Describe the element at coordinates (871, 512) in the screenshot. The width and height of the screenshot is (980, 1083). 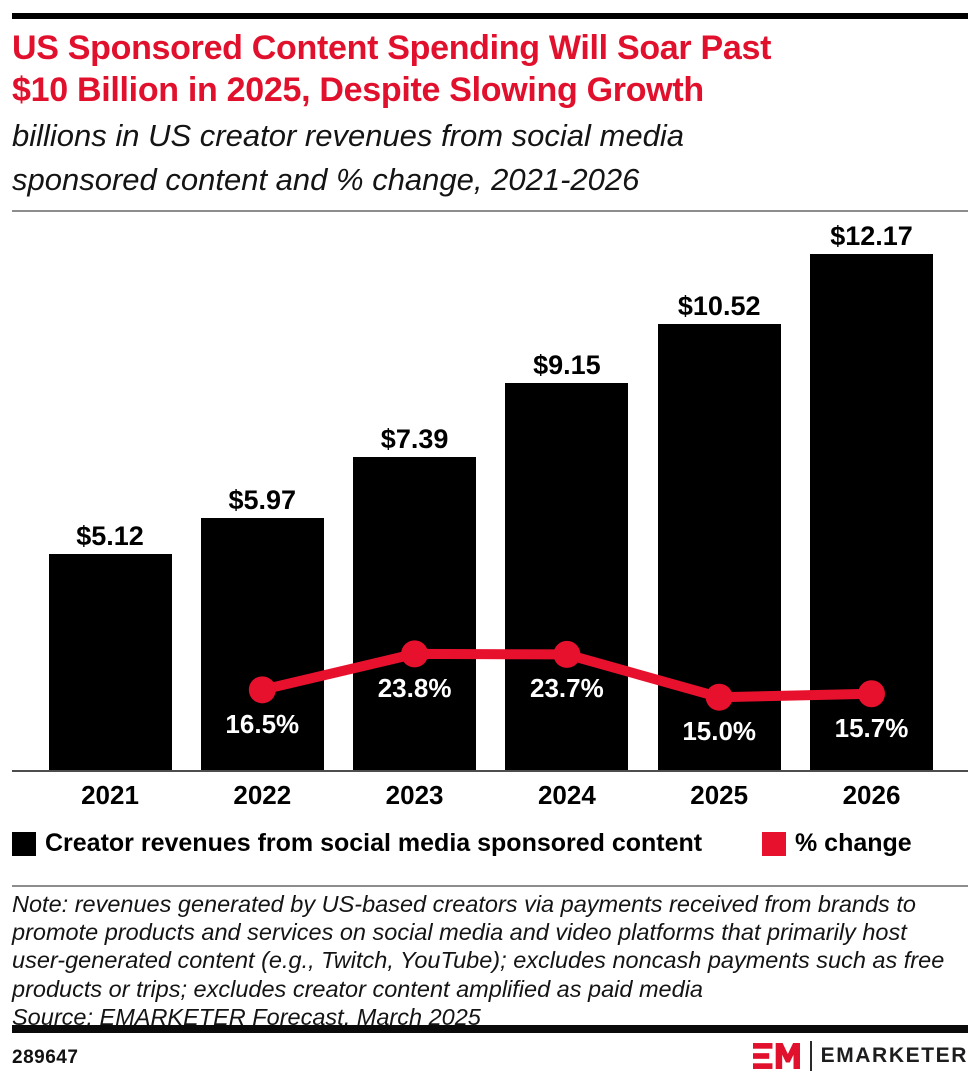
I see `bar-2026` at that location.